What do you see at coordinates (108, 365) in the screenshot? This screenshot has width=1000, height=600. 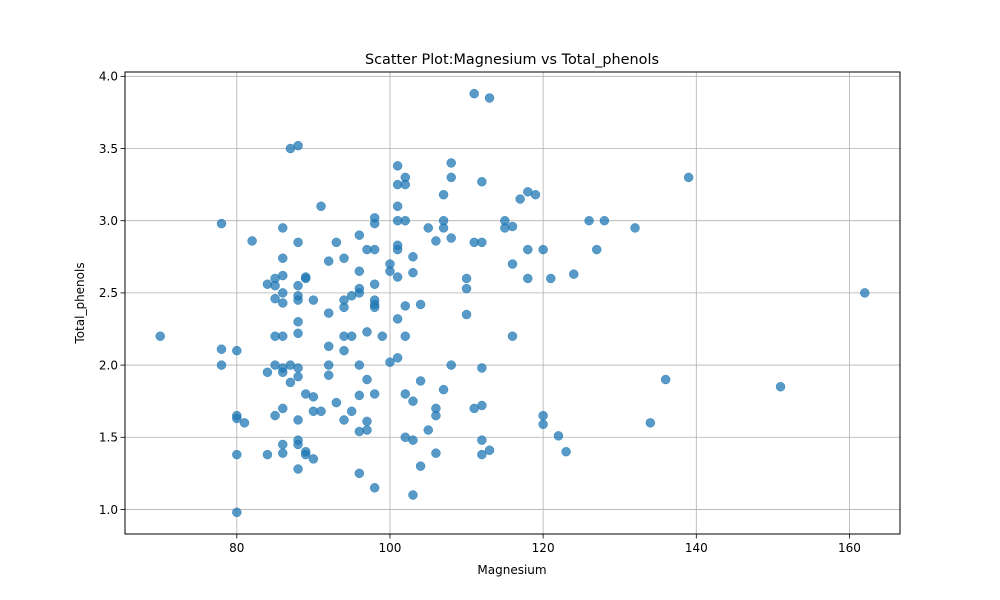 I see `y-tick-label: 2.0` at bounding box center [108, 365].